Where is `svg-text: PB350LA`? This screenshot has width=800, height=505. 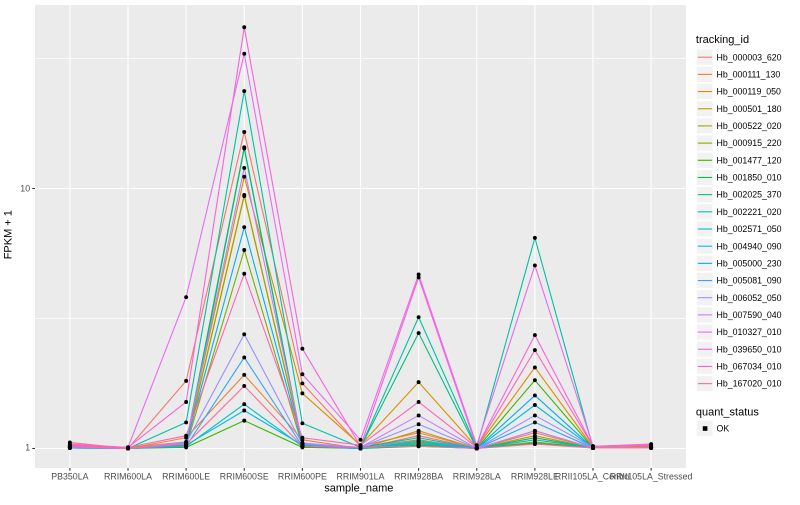
svg-text: PB350LA is located at coordinates (69, 477).